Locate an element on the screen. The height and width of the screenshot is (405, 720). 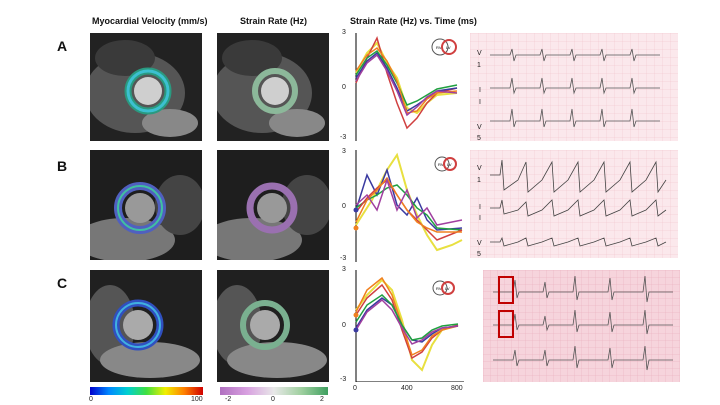
lv-label-b: LV is located at coordinates (449, 164).